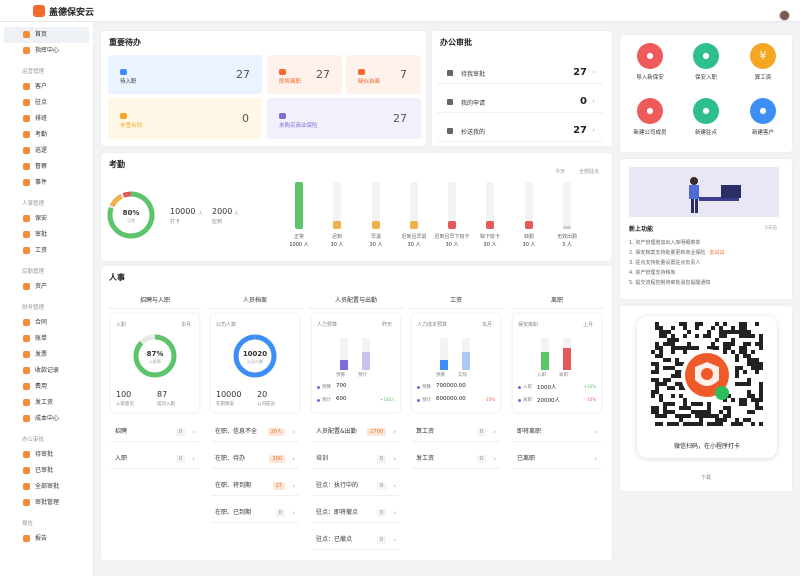 The image size is (800, 576). What do you see at coordinates (46, 135) in the screenshot?
I see `sidebar-item: 考勤` at bounding box center [46, 135].